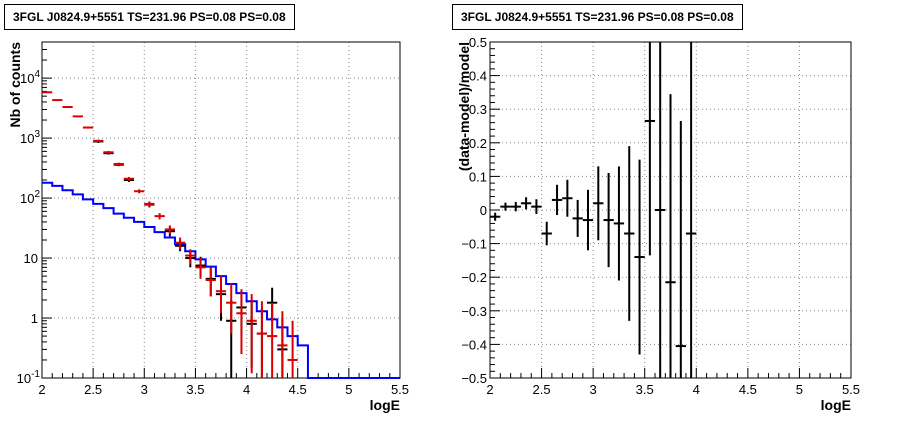 Image resolution: width=898 pixels, height=421 pixels. Describe the element at coordinates (478, 109) in the screenshot. I see `y-tick-label: 0.3` at that location.